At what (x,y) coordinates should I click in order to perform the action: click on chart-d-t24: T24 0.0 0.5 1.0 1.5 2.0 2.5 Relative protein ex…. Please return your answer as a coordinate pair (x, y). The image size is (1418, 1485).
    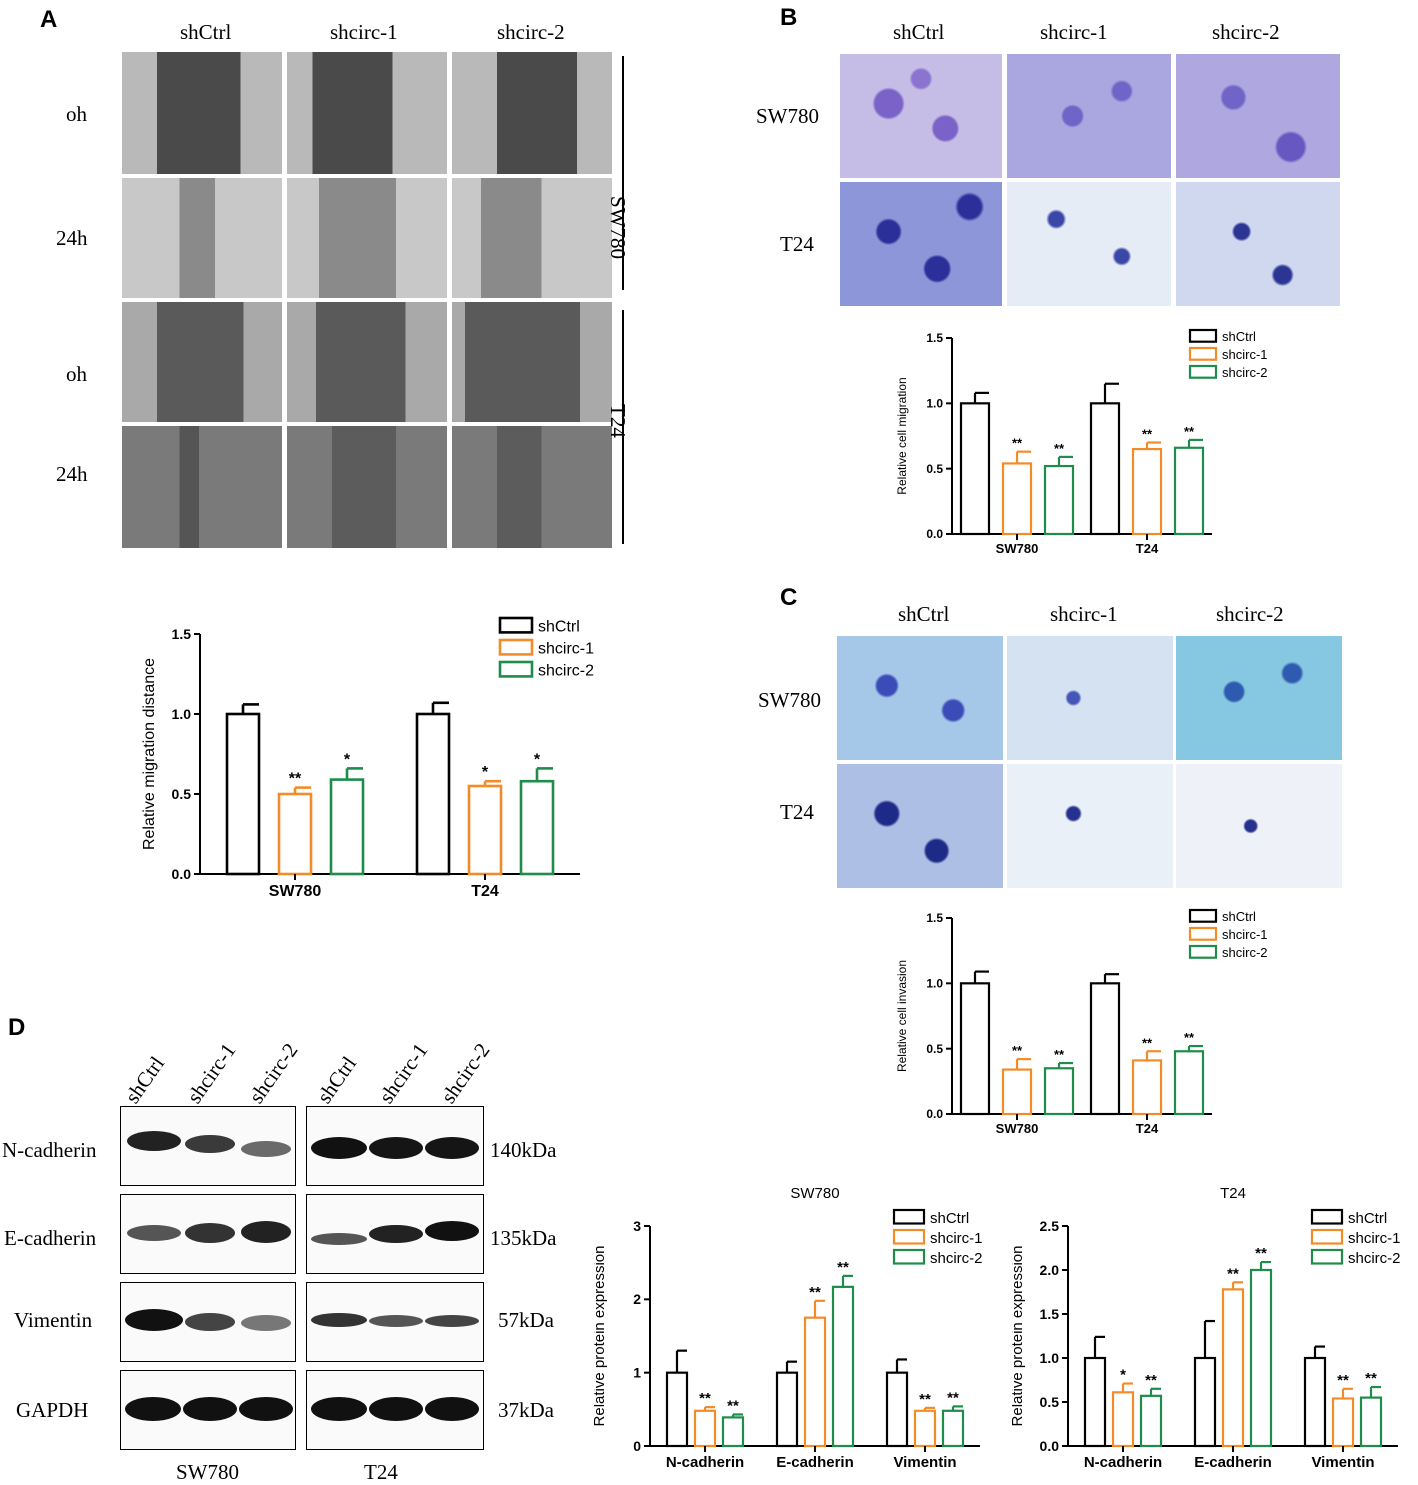
    Looking at the image, I should click on (1206, 1328).